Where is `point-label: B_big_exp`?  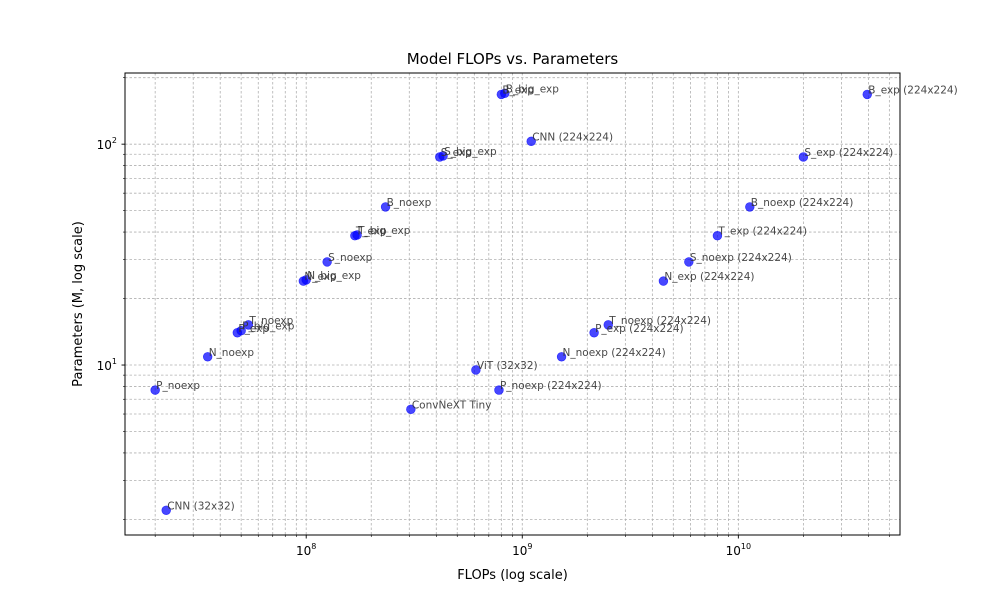
point-label: B_big_exp is located at coordinates (532, 89).